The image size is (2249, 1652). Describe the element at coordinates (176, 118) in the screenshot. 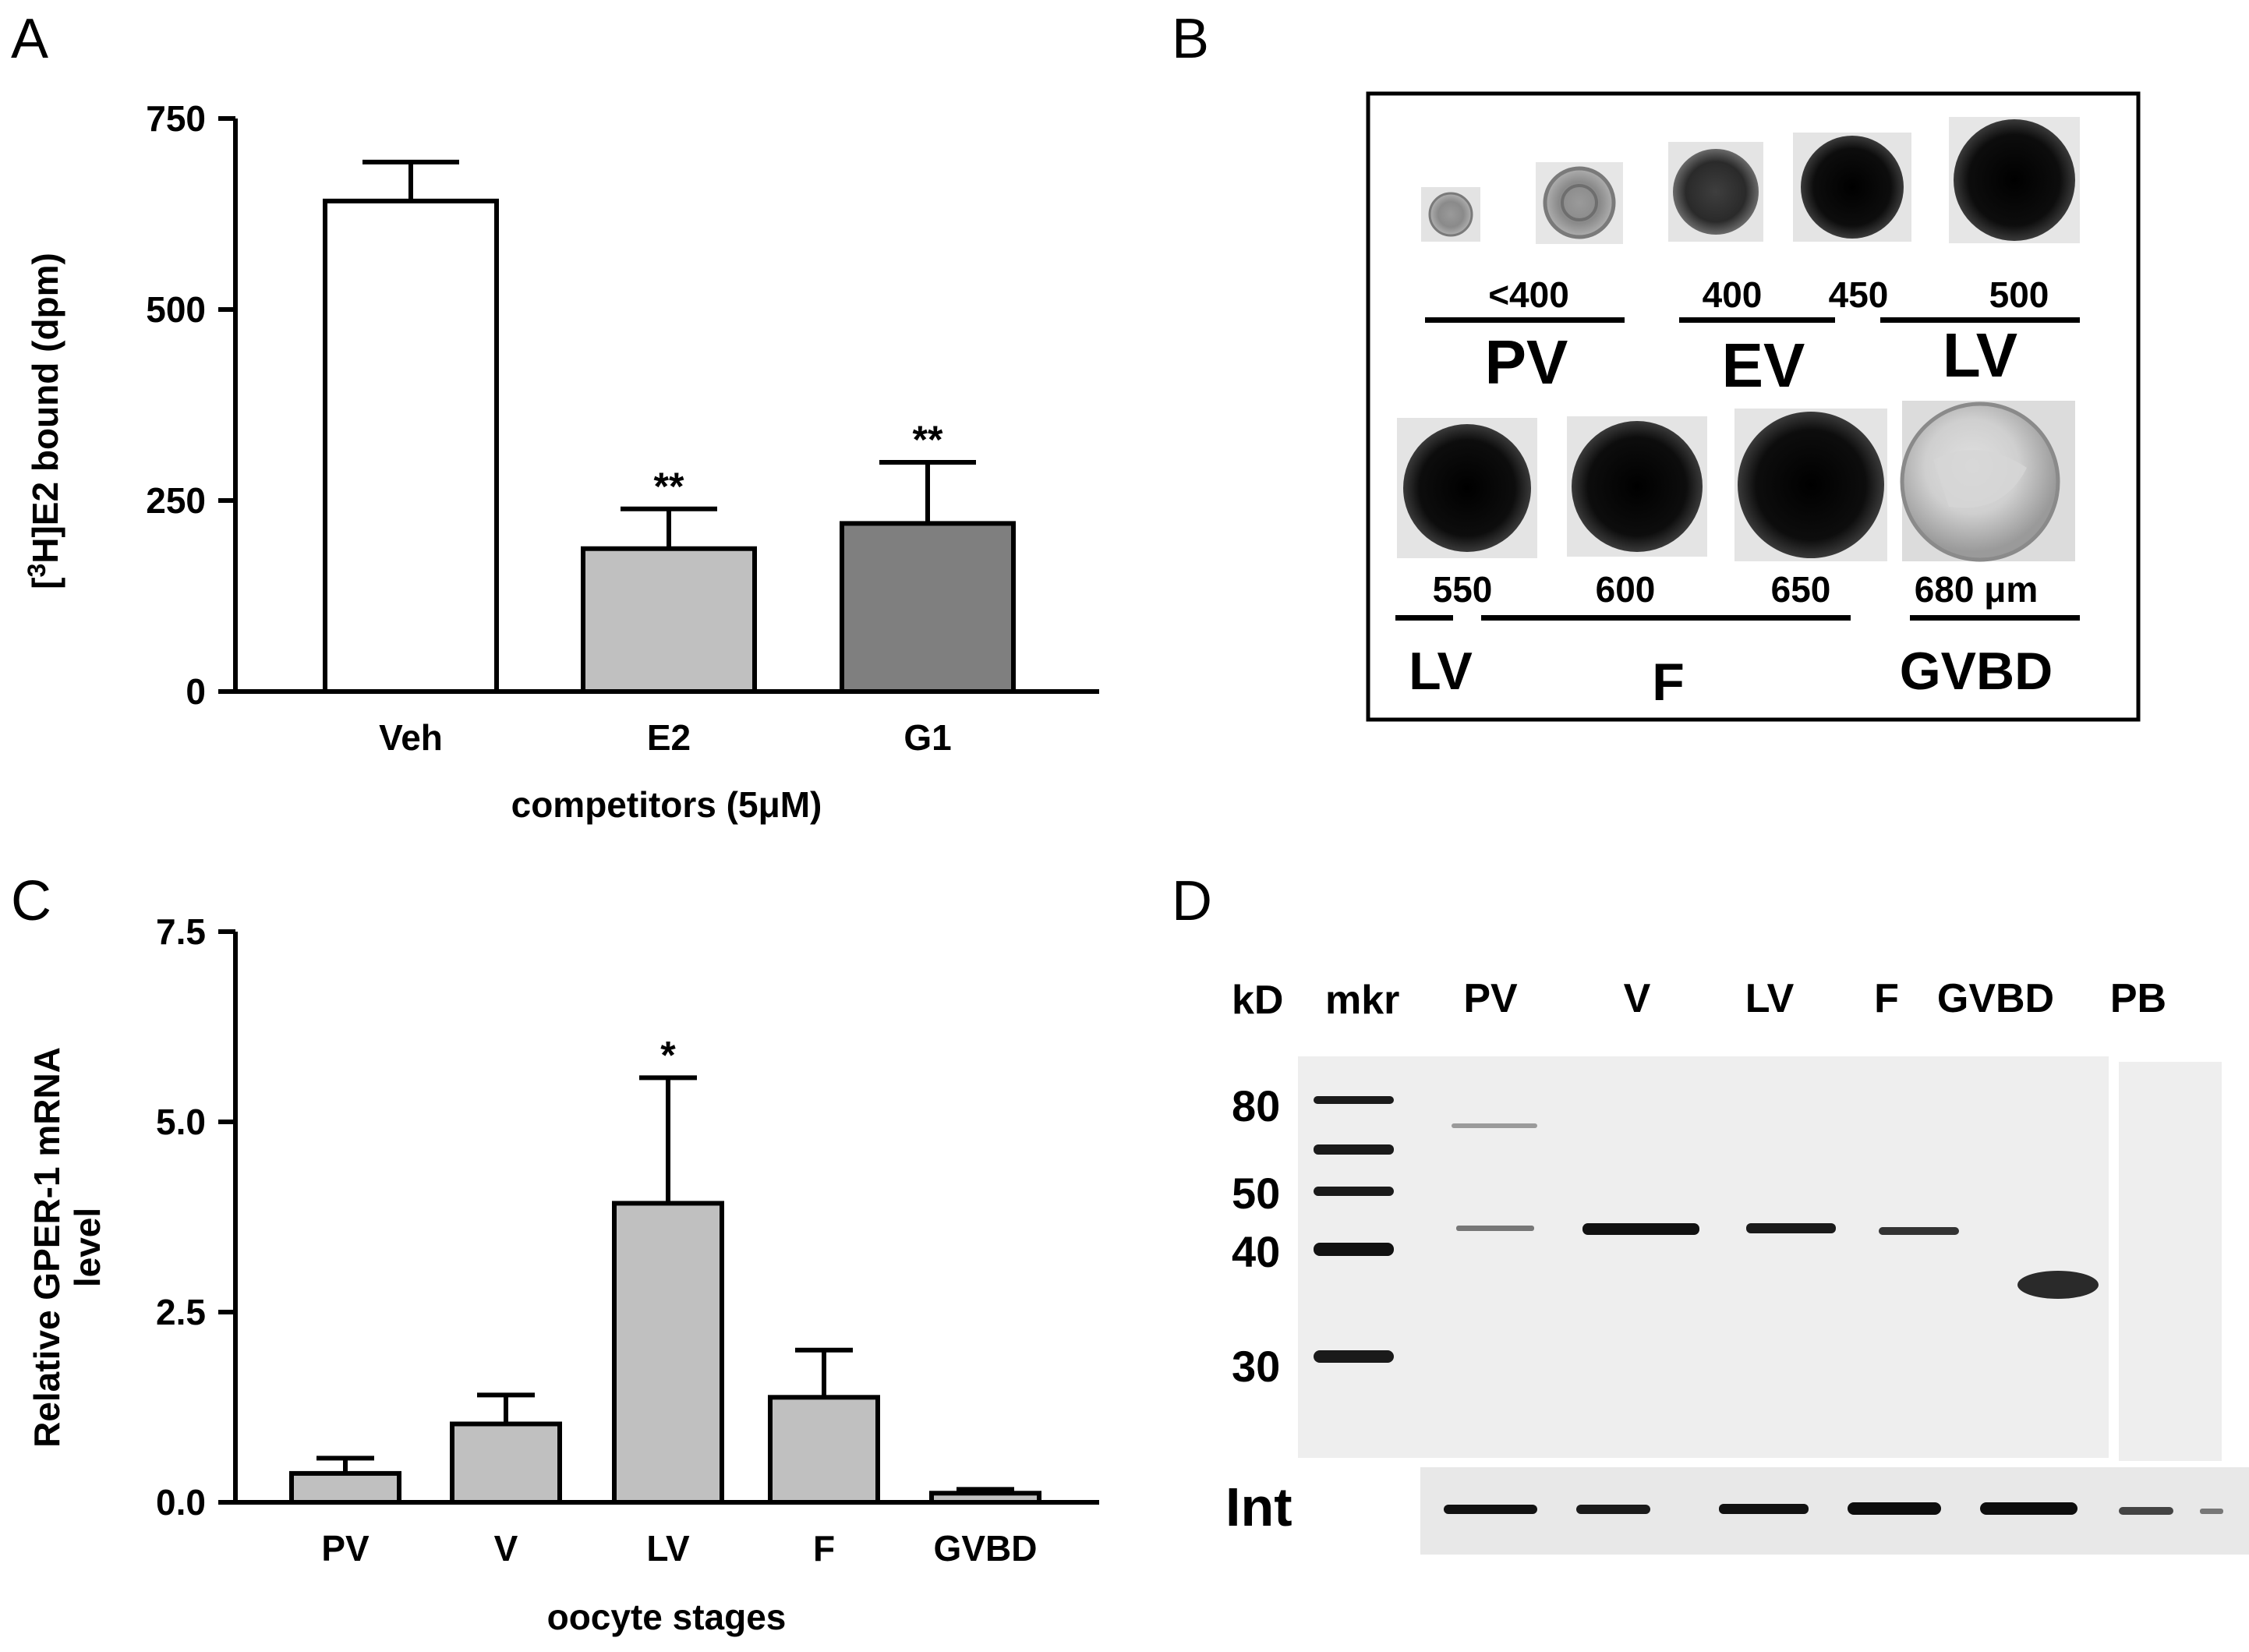

I see `panel-a-y-tick-label: 750` at that location.